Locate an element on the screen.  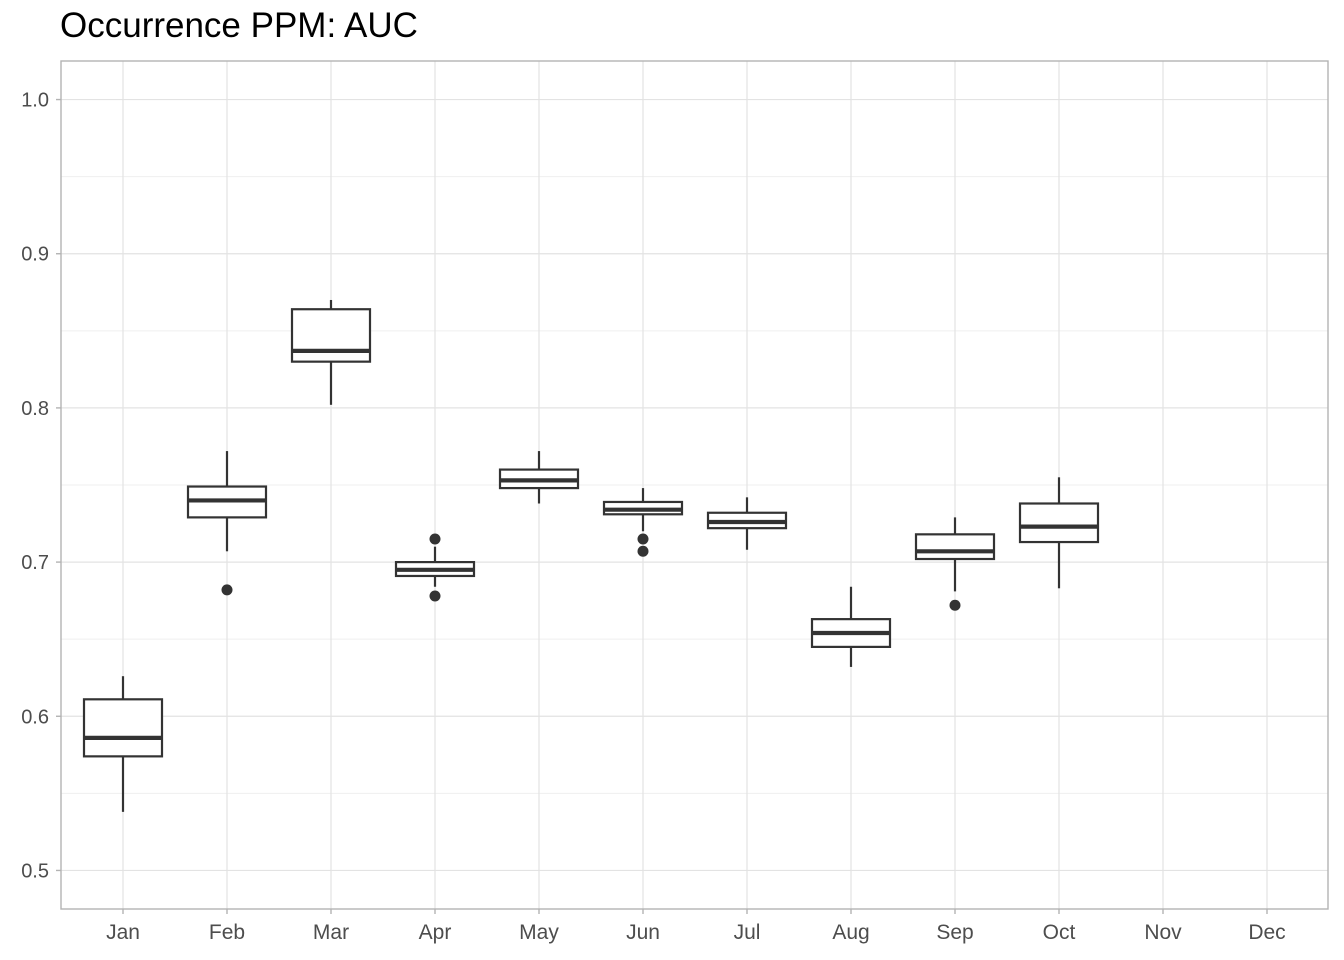
x-tick-label: Mar is located at coordinates (331, 932).